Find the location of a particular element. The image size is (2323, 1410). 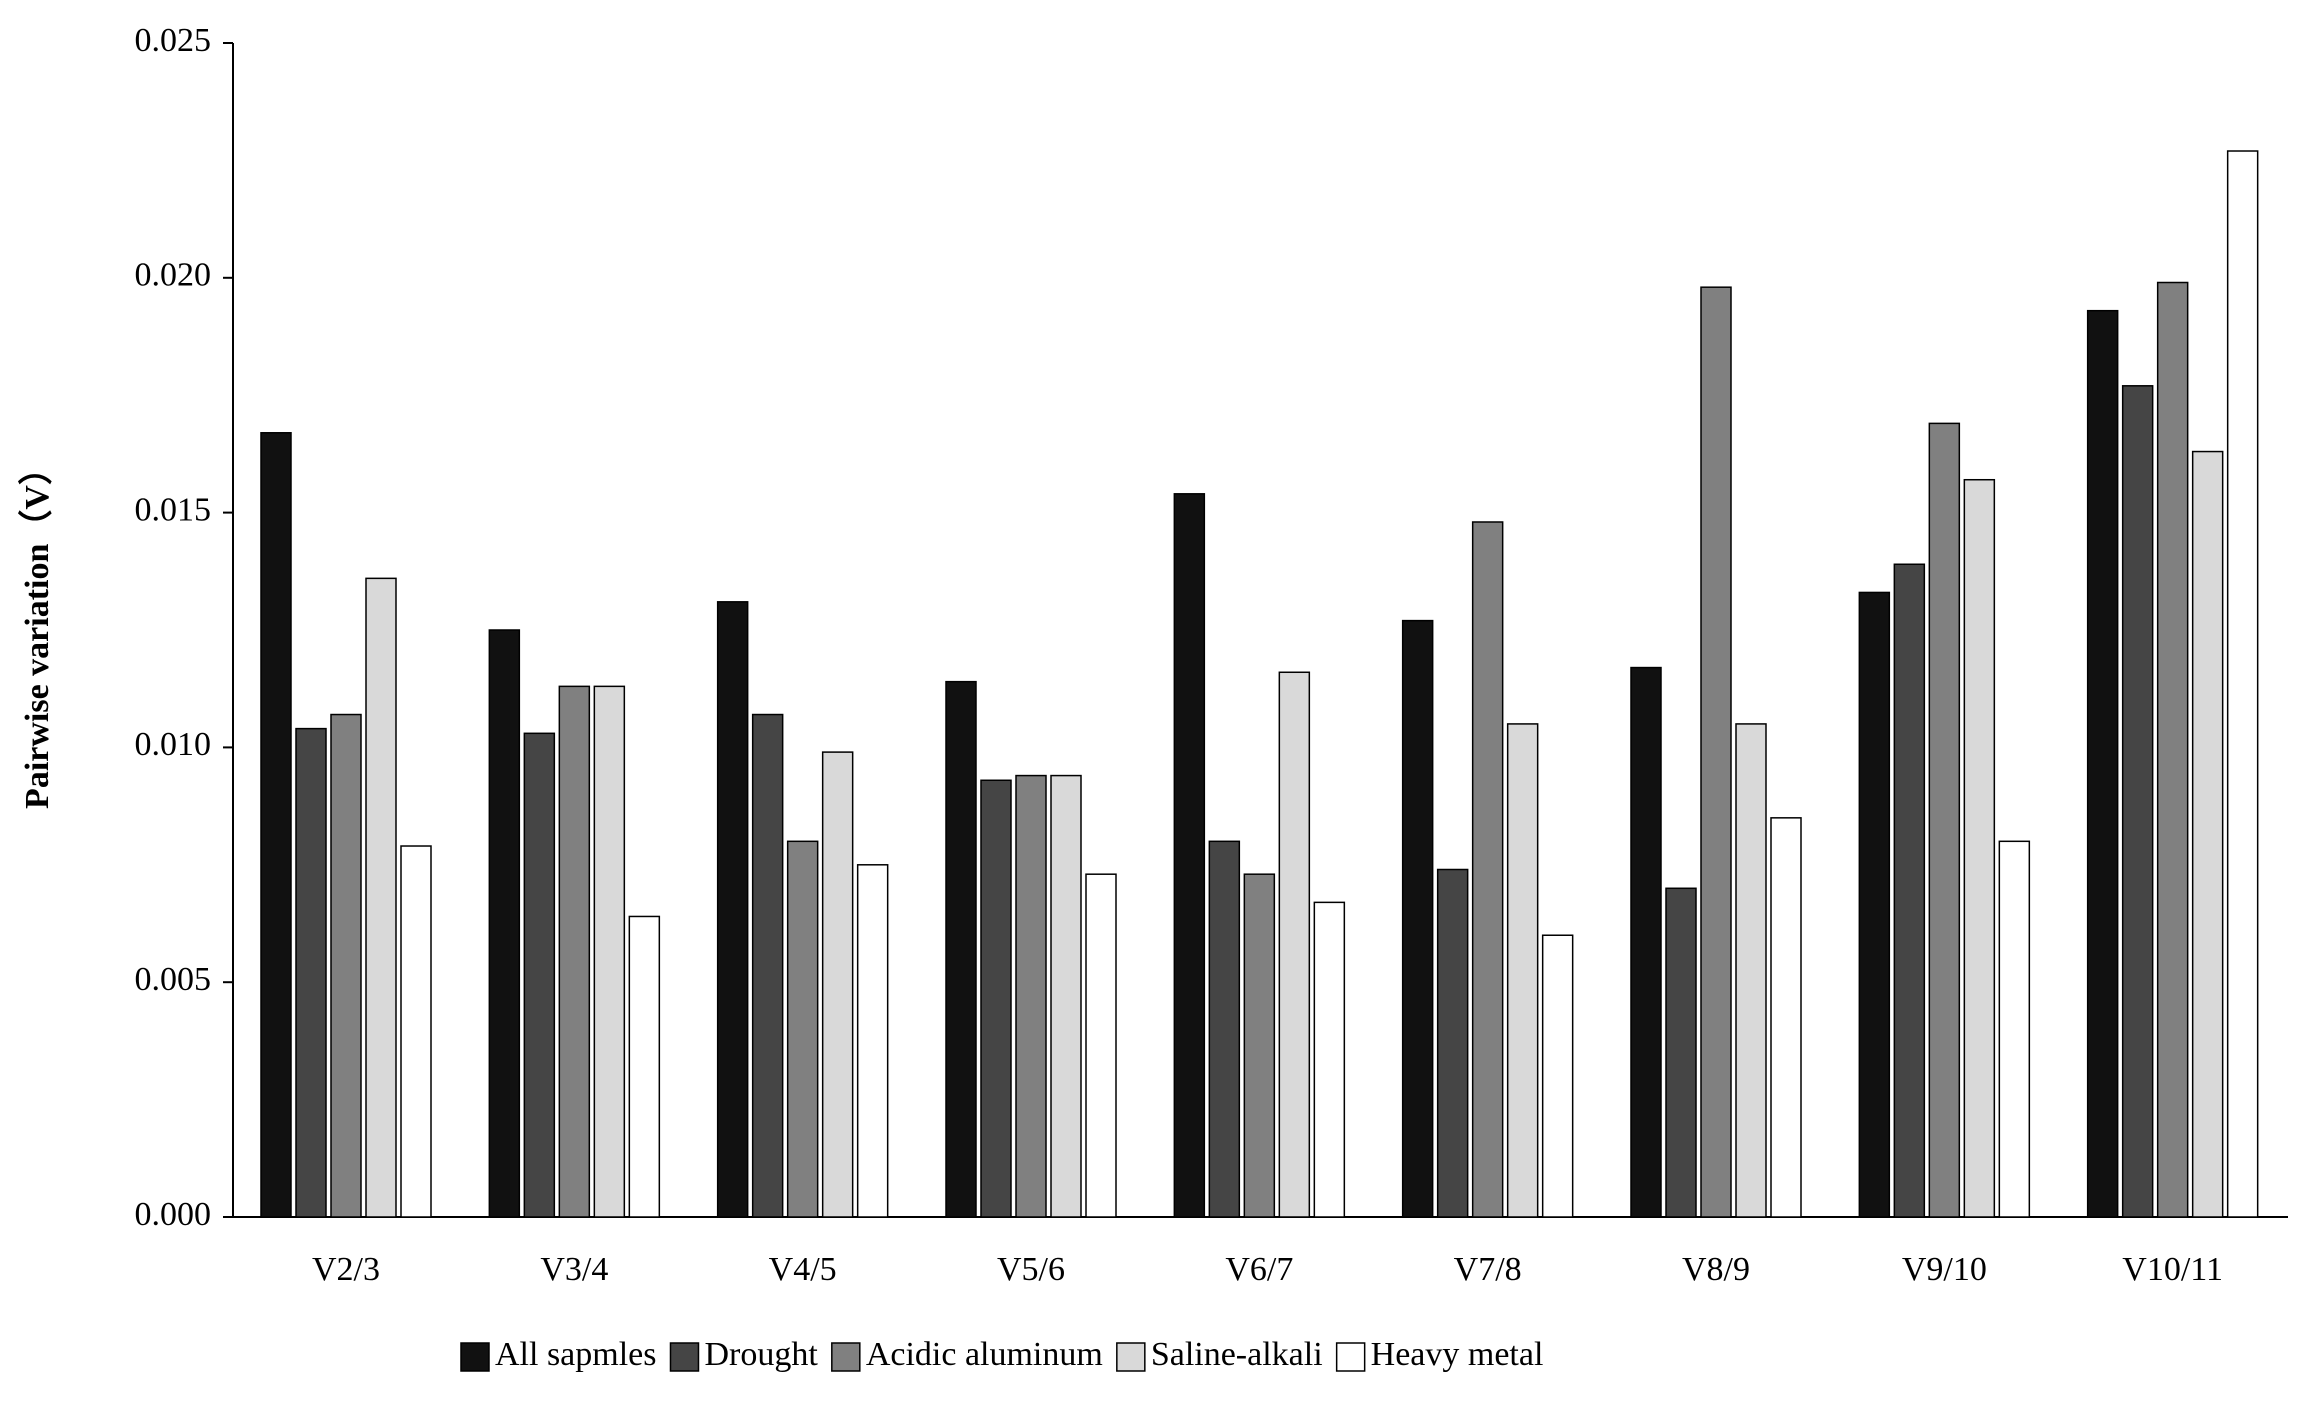

legend-label: Drought is located at coordinates (761, 1354).